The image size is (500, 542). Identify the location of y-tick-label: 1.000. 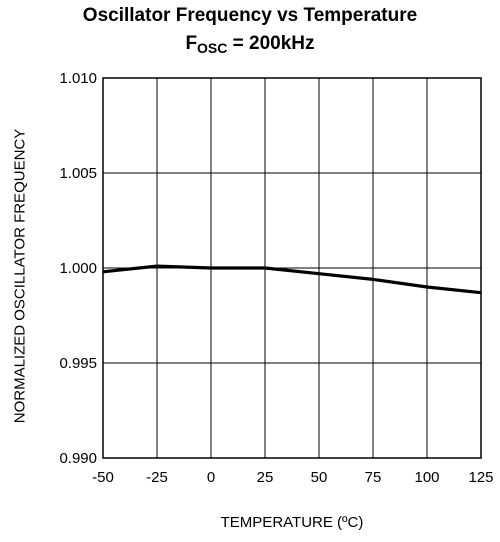
(78, 268).